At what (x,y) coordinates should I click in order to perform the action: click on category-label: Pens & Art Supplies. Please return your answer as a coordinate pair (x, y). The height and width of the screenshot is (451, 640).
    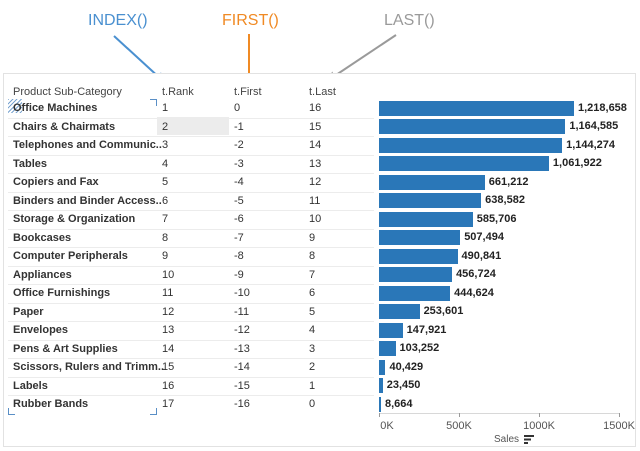
    Looking at the image, I should click on (65, 348).